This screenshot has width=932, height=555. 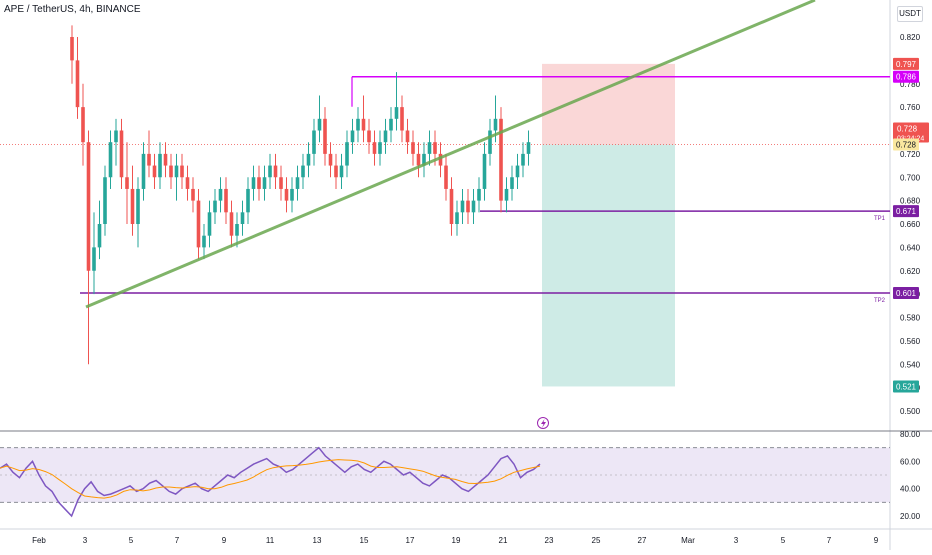 What do you see at coordinates (906, 145) in the screenshot?
I see `last-close-badge-text: 0.728` at bounding box center [906, 145].